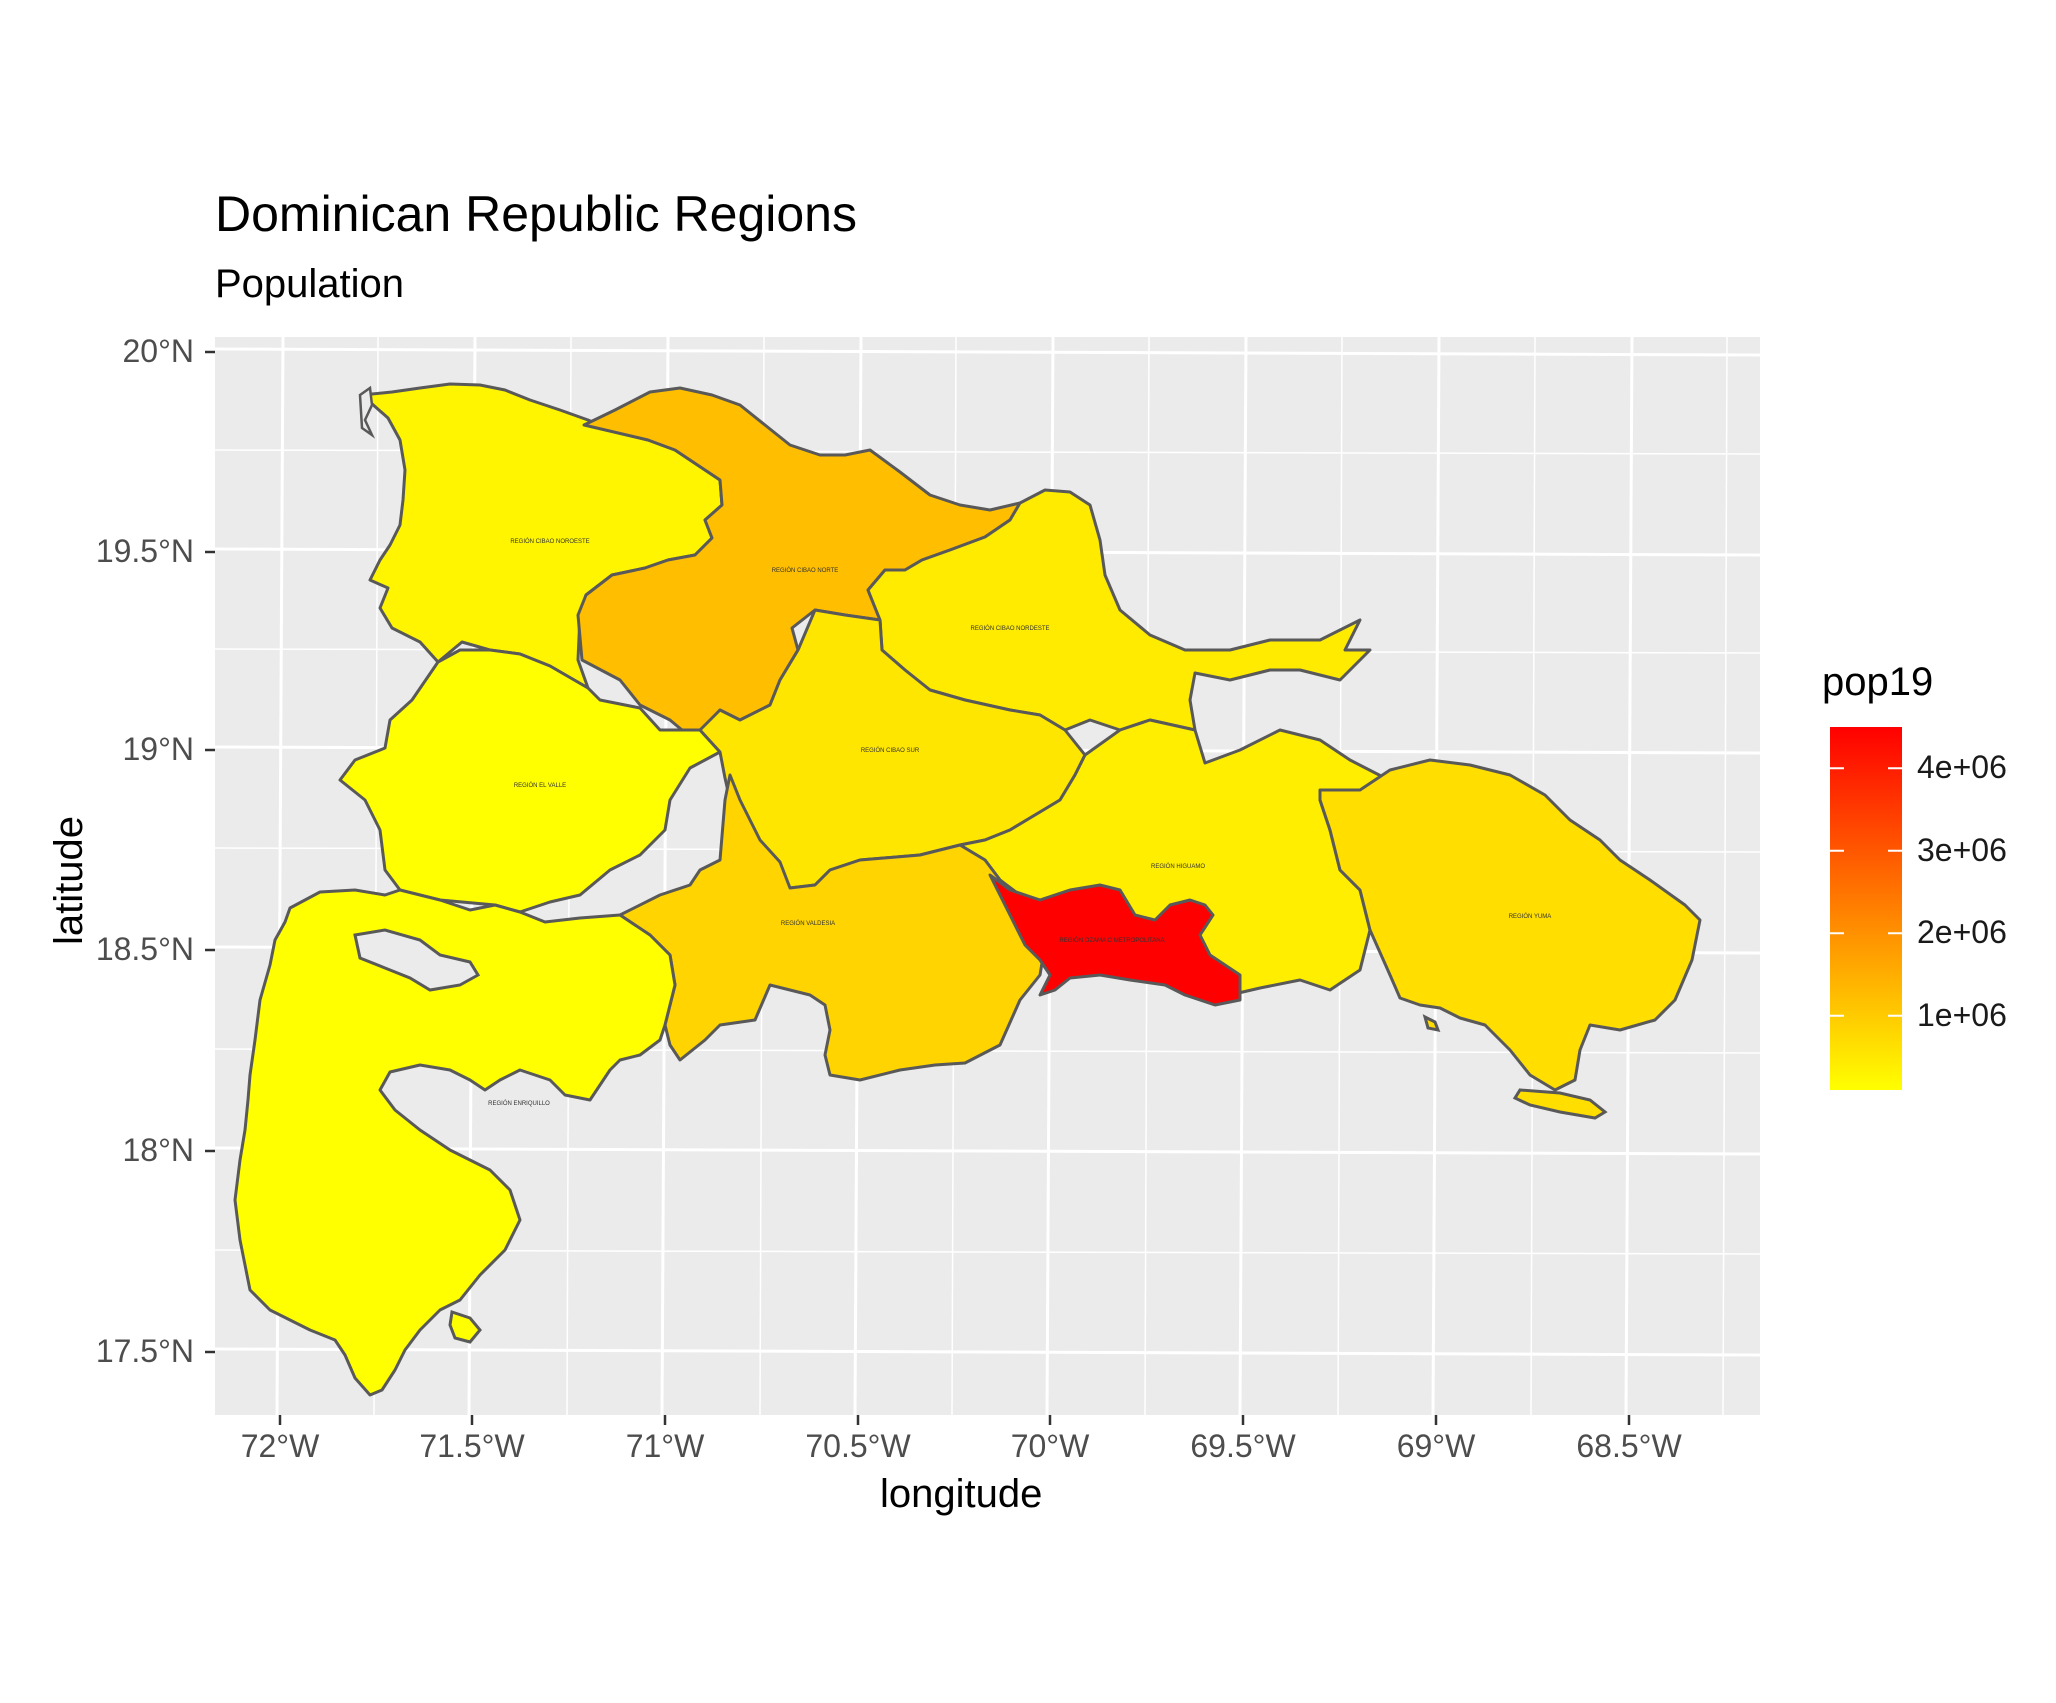 The image size is (2056, 1703). Describe the element at coordinates (280, 1446) in the screenshot. I see `x-tick-label: 72°W` at that location.